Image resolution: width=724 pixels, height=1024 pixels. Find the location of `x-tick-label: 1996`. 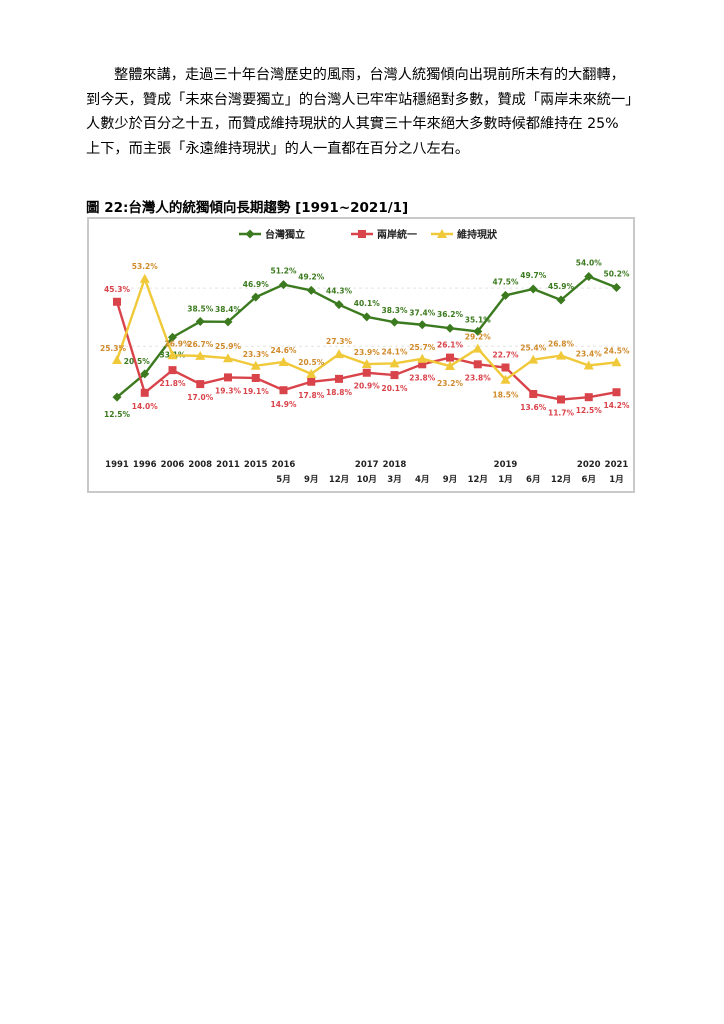

x-tick-label: 1996 is located at coordinates (145, 465).